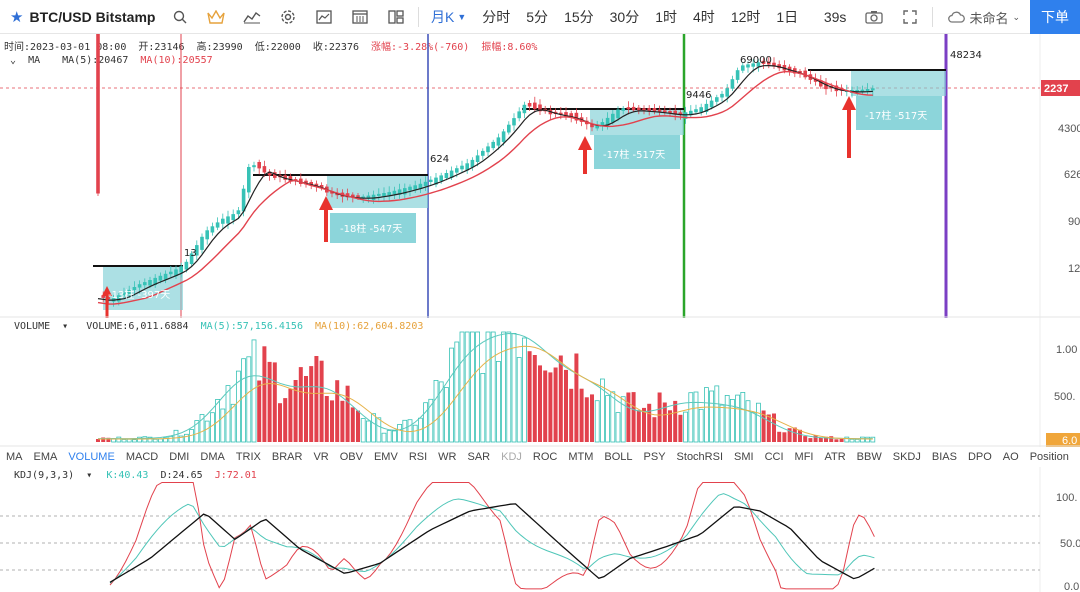 The width and height of the screenshot is (1080, 592). What do you see at coordinates (654, 457) in the screenshot?
I see `indicator-tab-psy: PSY` at bounding box center [654, 457].